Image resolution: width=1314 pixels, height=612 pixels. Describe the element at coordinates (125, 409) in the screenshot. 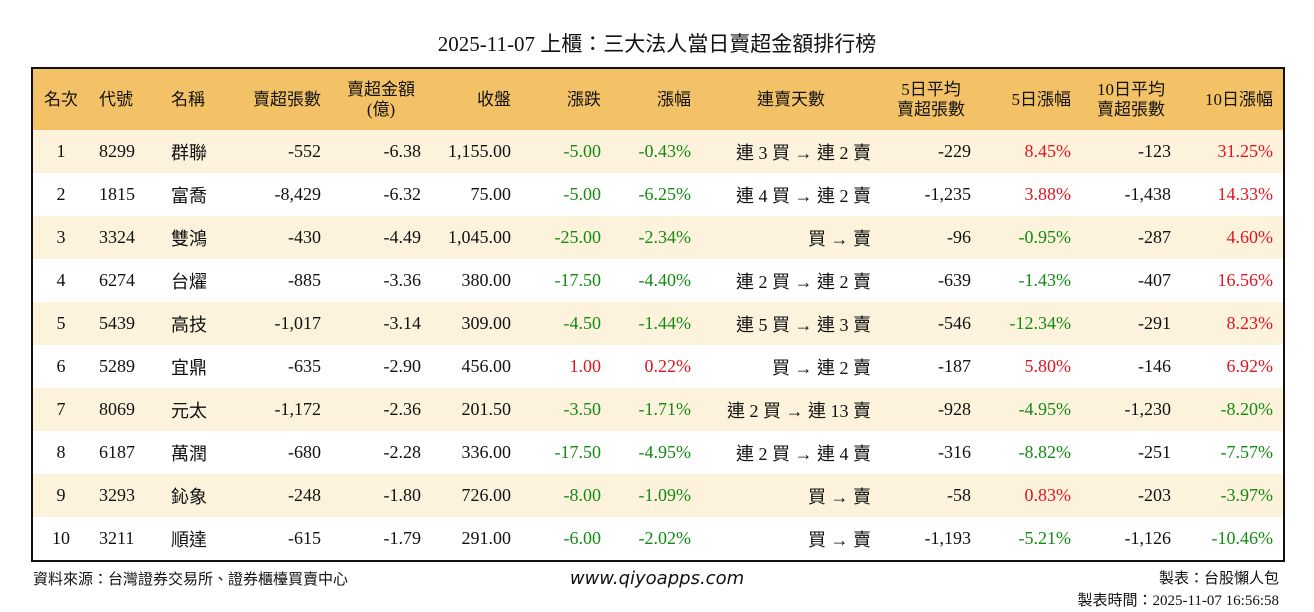

I see `table-cell: 8069` at that location.